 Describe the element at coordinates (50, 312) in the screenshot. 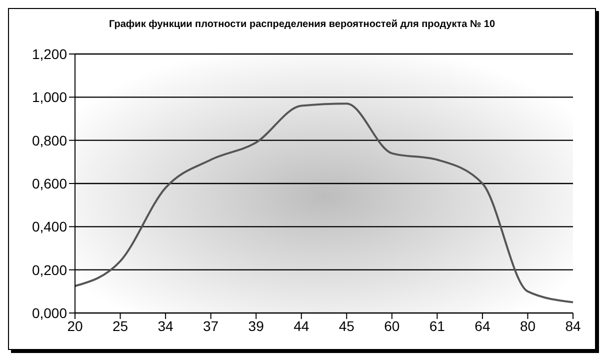

I see `y-tick-label: 0,000` at that location.